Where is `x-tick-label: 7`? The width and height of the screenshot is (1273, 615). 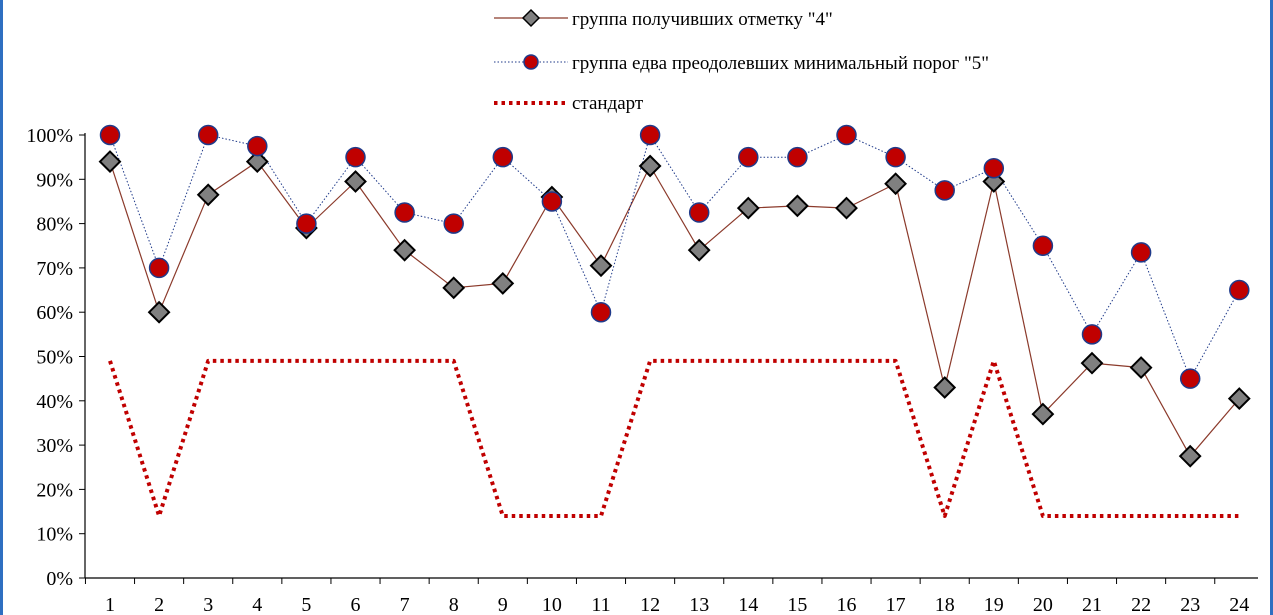
x-tick-label: 7 is located at coordinates (405, 604).